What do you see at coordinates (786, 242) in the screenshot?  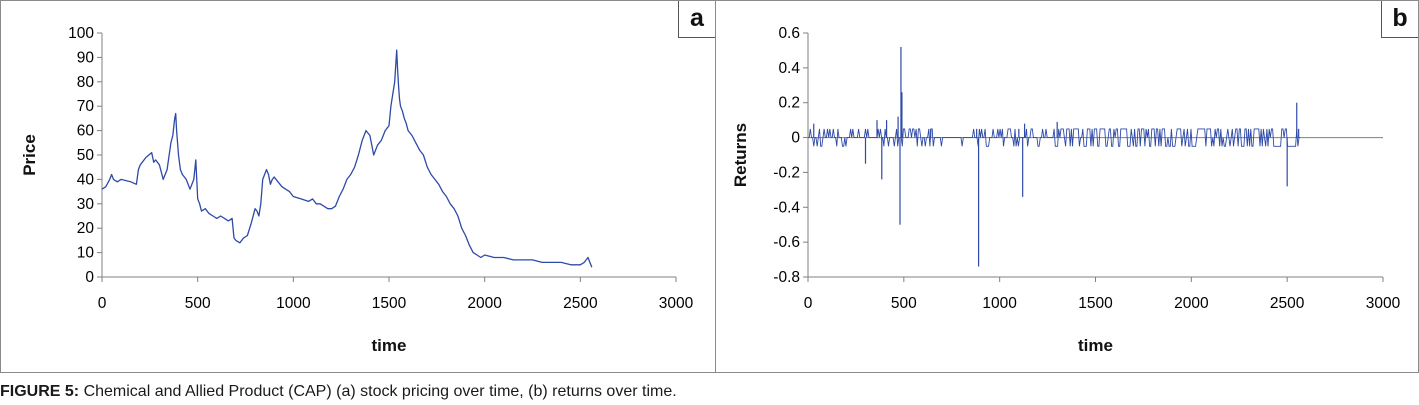 I see `y-tick-label: -0.6` at bounding box center [786, 242].